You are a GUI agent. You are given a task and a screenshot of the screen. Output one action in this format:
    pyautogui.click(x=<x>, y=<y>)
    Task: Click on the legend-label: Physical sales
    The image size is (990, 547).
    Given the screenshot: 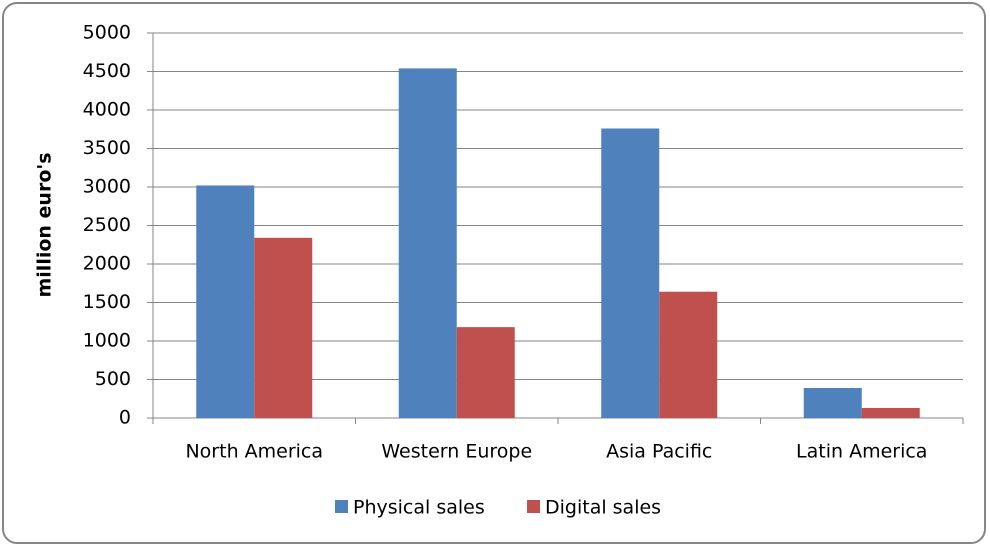 What is the action you would take?
    pyautogui.click(x=419, y=508)
    